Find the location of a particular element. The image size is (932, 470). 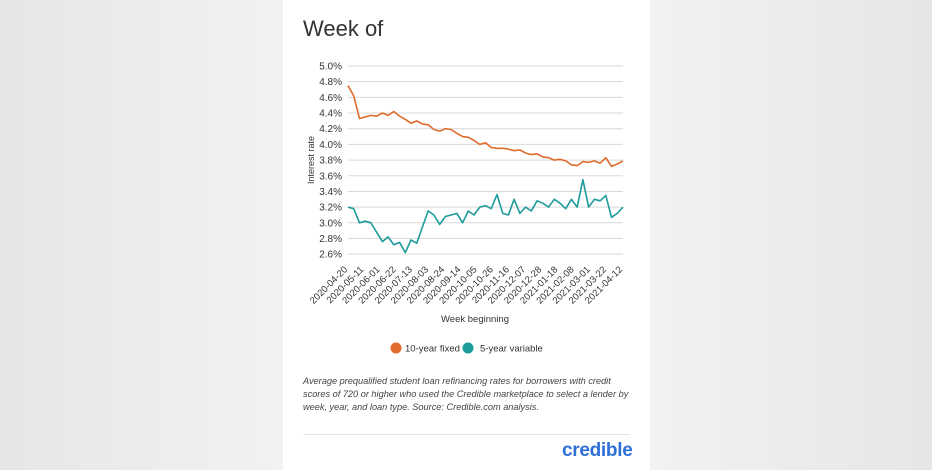

y-tick-label: 4.6% is located at coordinates (330, 98).